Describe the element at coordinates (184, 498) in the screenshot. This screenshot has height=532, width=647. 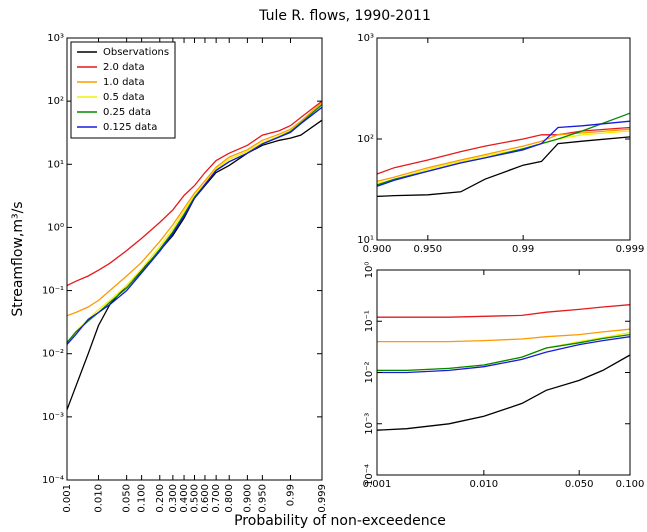
I see `x-tick-label: 0.400` at that location.